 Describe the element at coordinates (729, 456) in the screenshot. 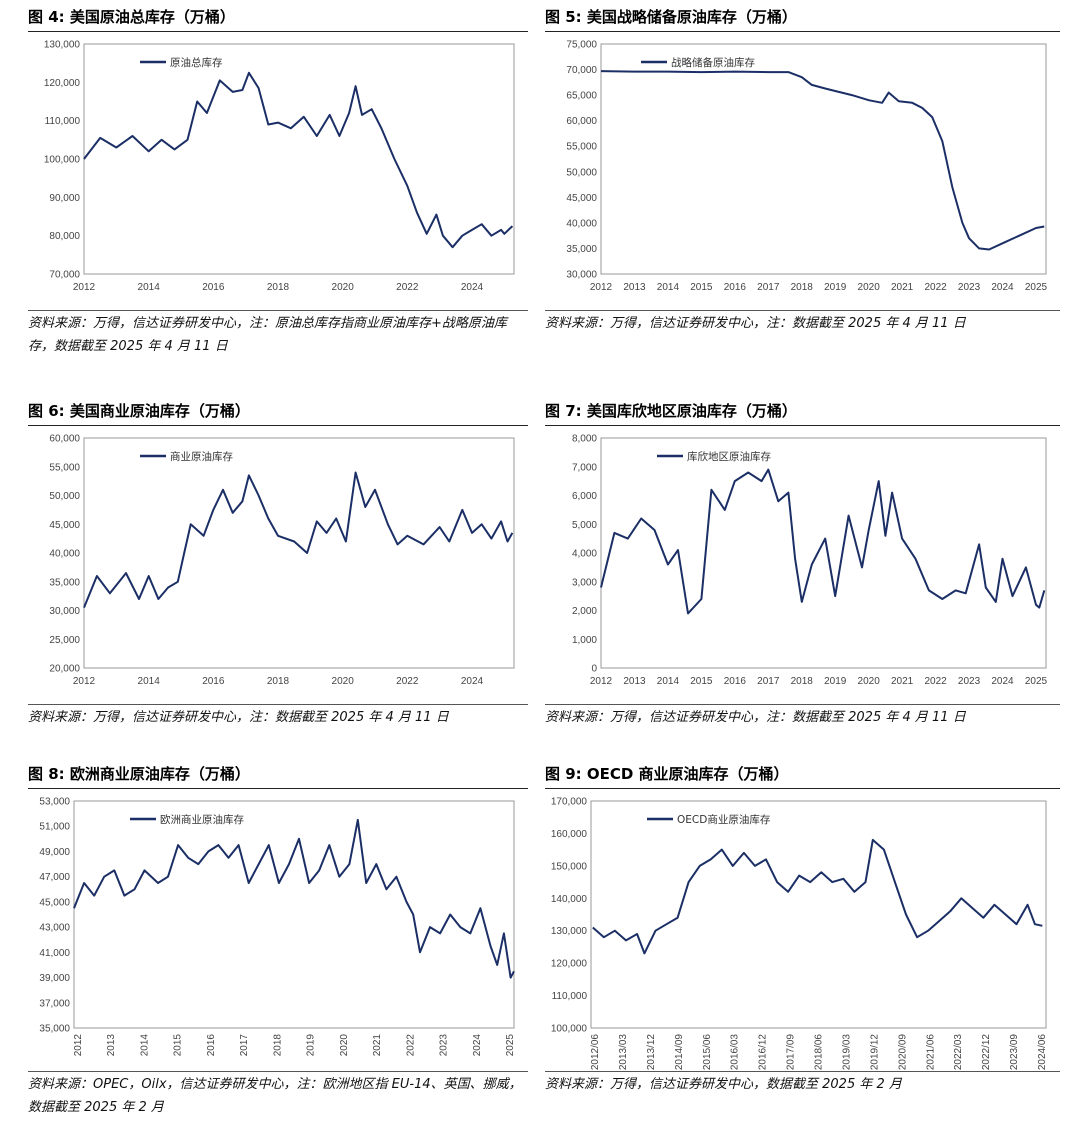

I see `legend-label: 库欣地区原油库存` at that location.